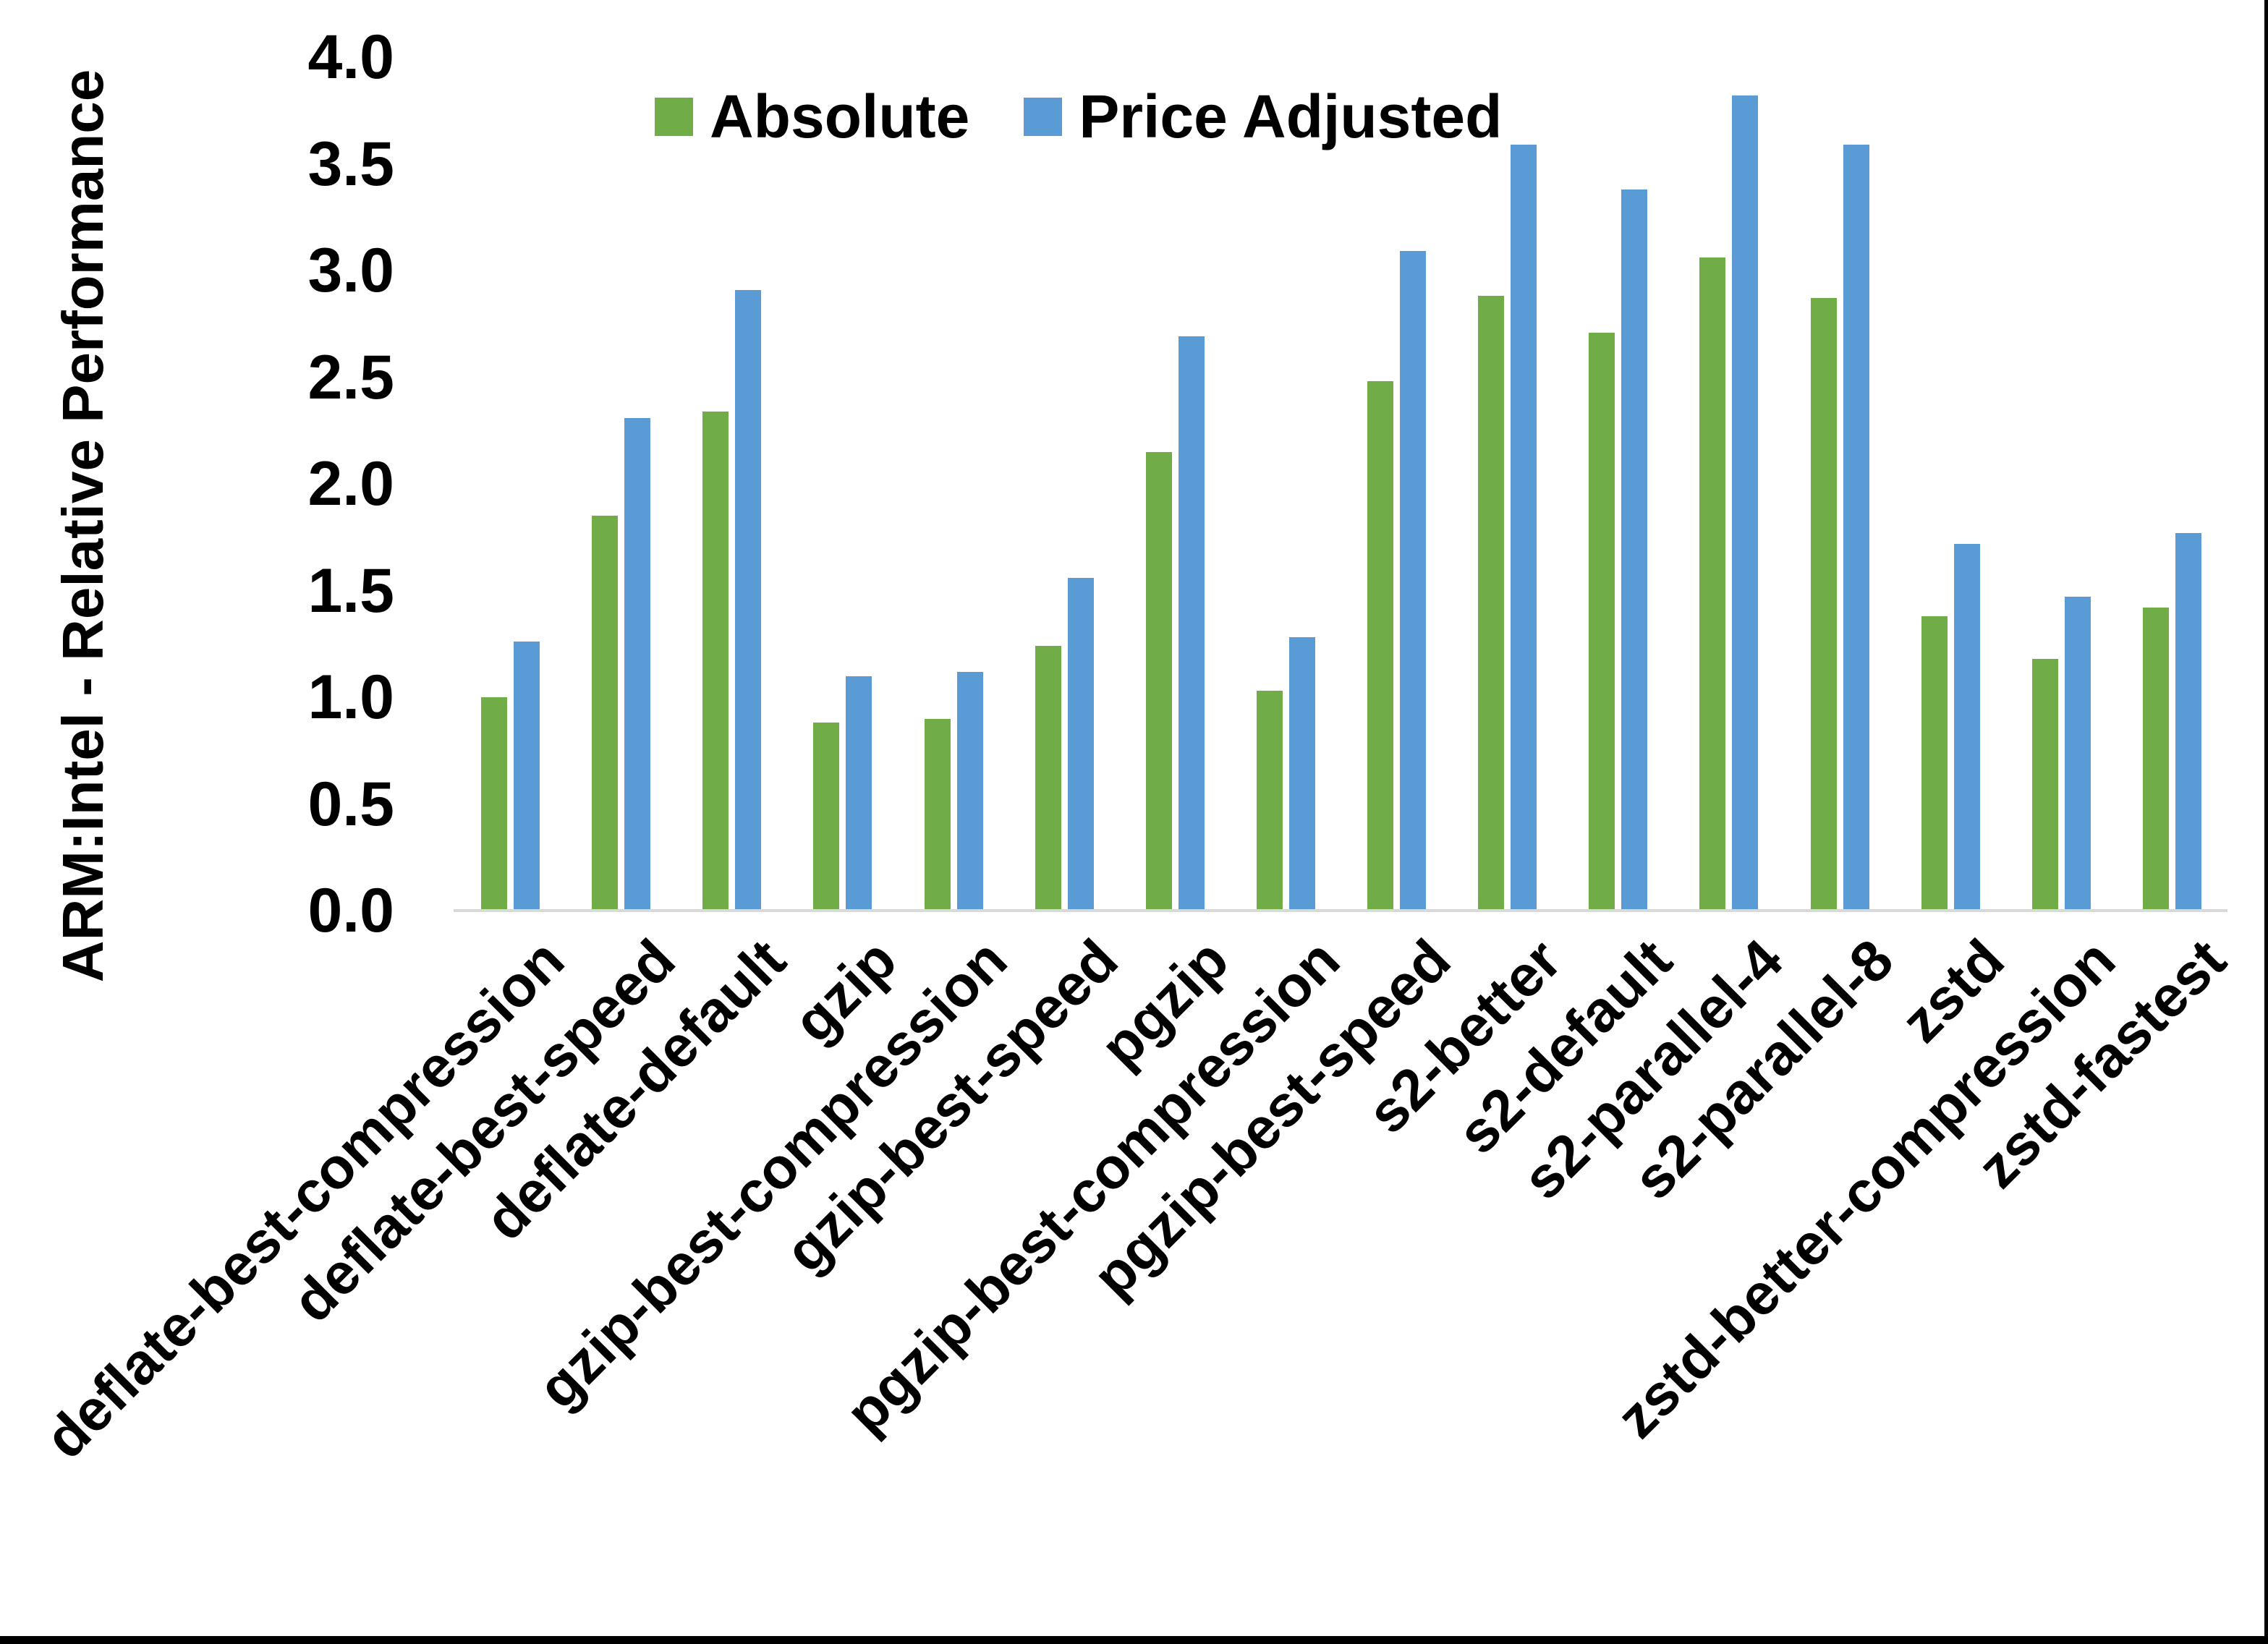 This screenshot has width=2268, height=1644. What do you see at coordinates (350, 910) in the screenshot?
I see `y-axis-tick-label: 0.0` at bounding box center [350, 910].